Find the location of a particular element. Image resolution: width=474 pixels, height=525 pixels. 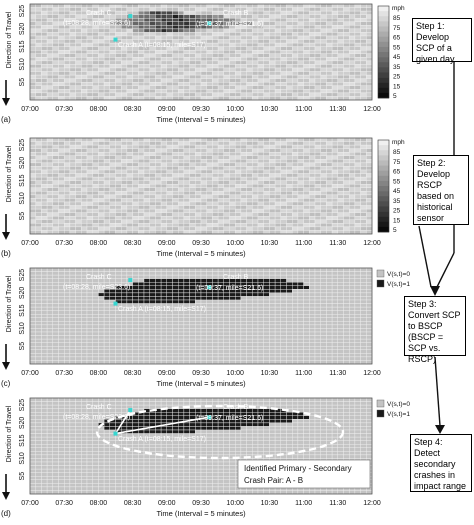

colorbar-frame is located at coordinates (383, 52).